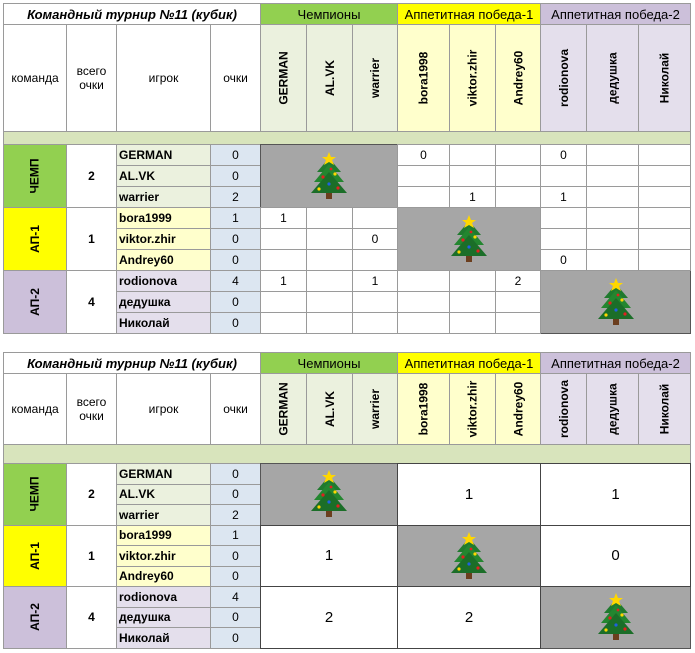 The width and height of the screenshot is (695, 653). I want to click on player-column-header: bora1998, so click(423, 409).